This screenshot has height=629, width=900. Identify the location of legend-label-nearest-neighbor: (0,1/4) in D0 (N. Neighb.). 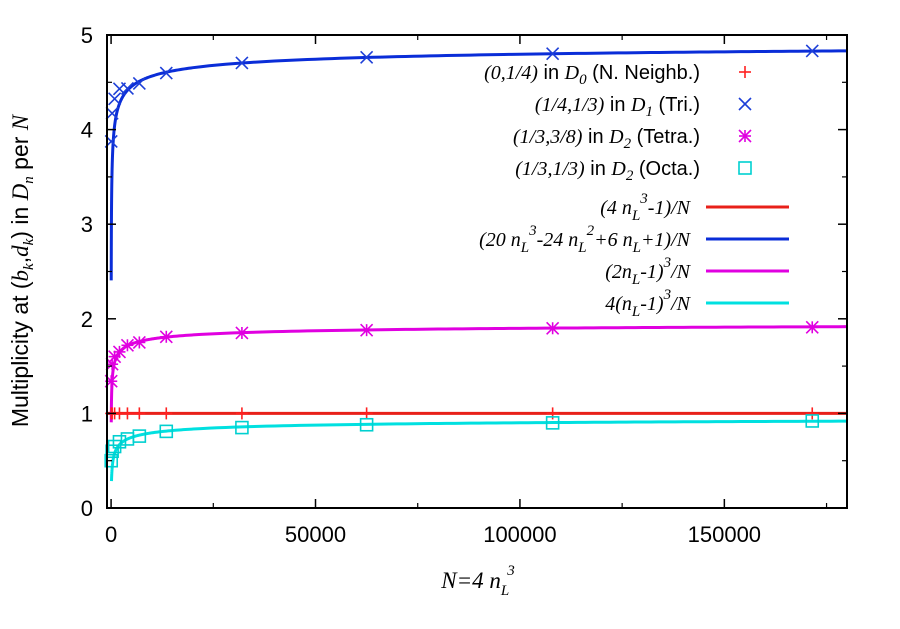
(592, 75).